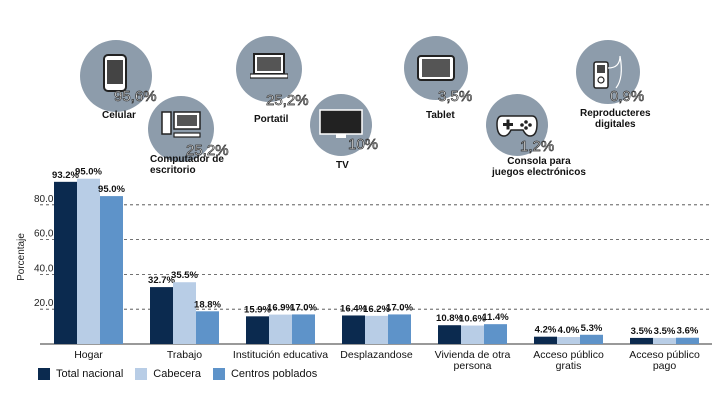  Describe the element at coordinates (569, 366) in the screenshot. I see `category-label: gratis` at that location.